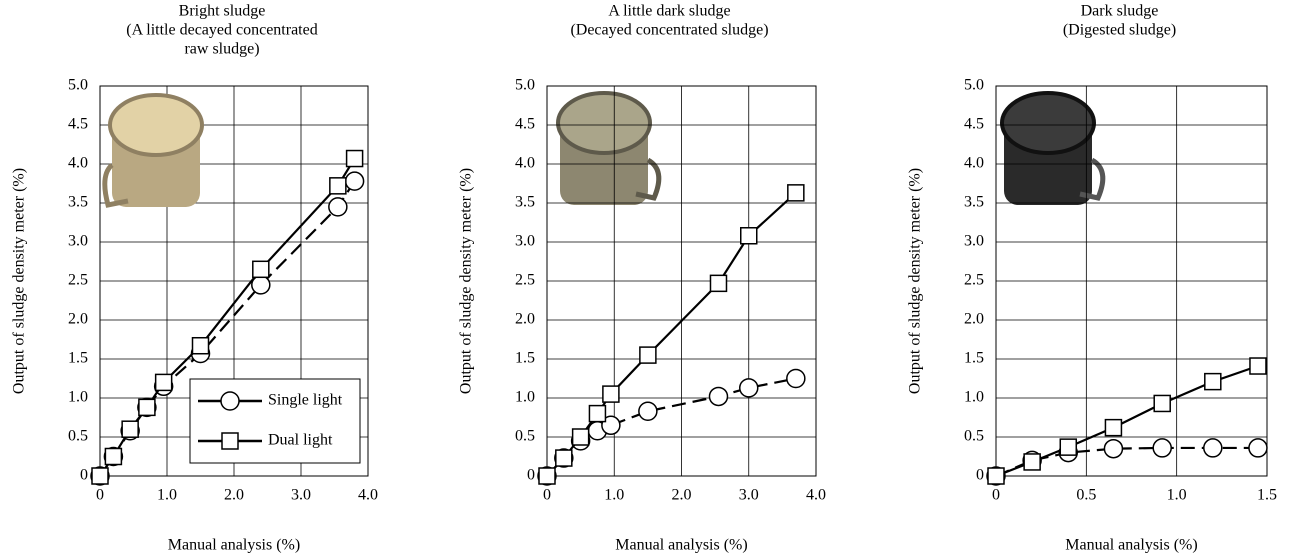 This screenshot has height=558, width=1294. What do you see at coordinates (222, 11) in the screenshot?
I see `chart-title: Bright sludge` at bounding box center [222, 11].